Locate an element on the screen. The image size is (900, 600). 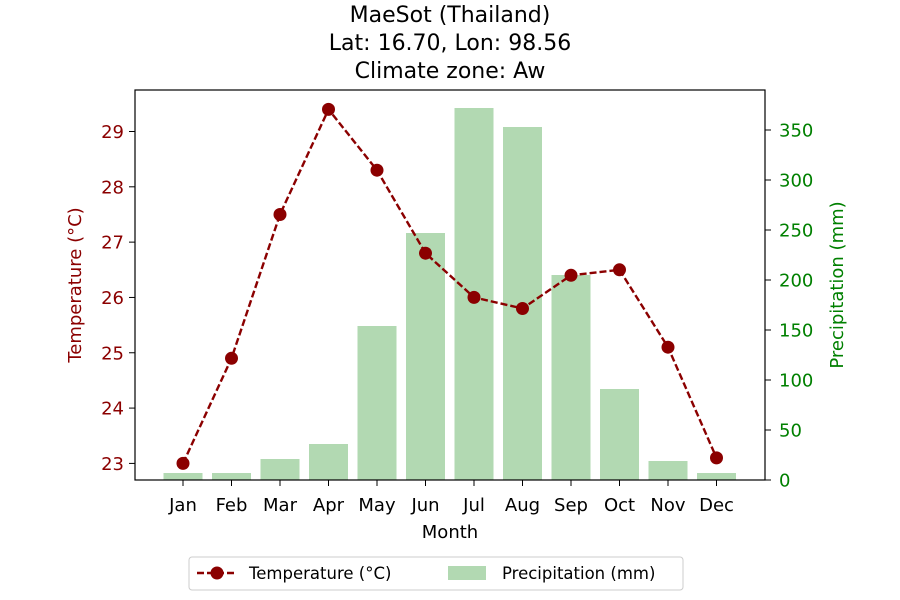
temperature-point-jul is located at coordinates (474, 297).